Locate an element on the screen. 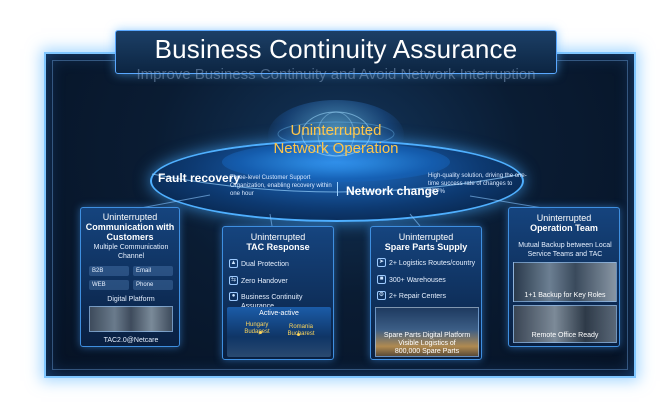  warehouse-photo is located at coordinates (427, 332).